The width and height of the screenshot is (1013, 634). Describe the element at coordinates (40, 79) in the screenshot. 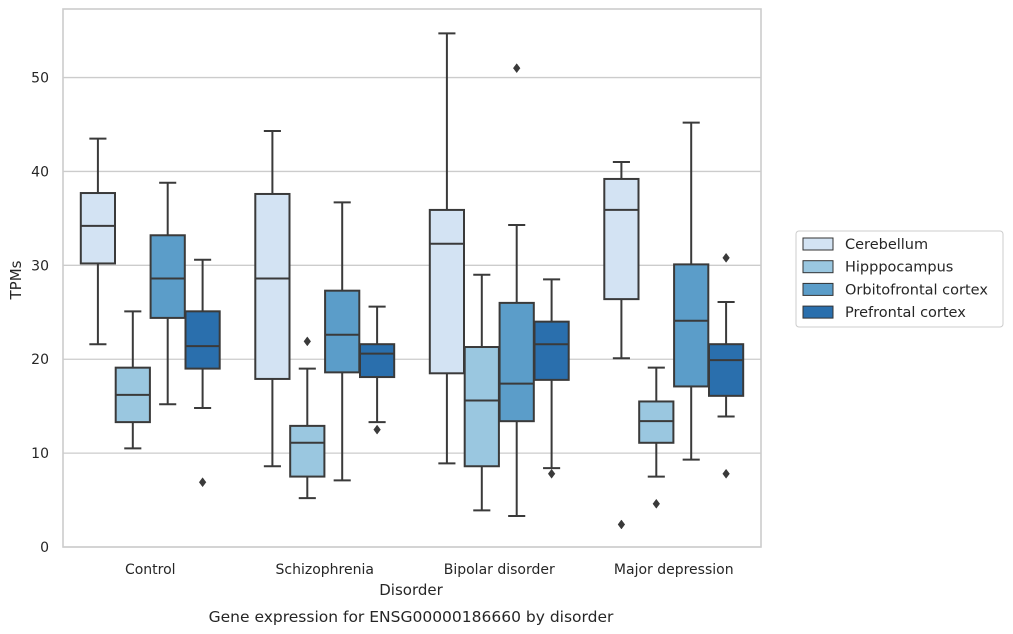

I see `y-tick-label: 50` at that location.